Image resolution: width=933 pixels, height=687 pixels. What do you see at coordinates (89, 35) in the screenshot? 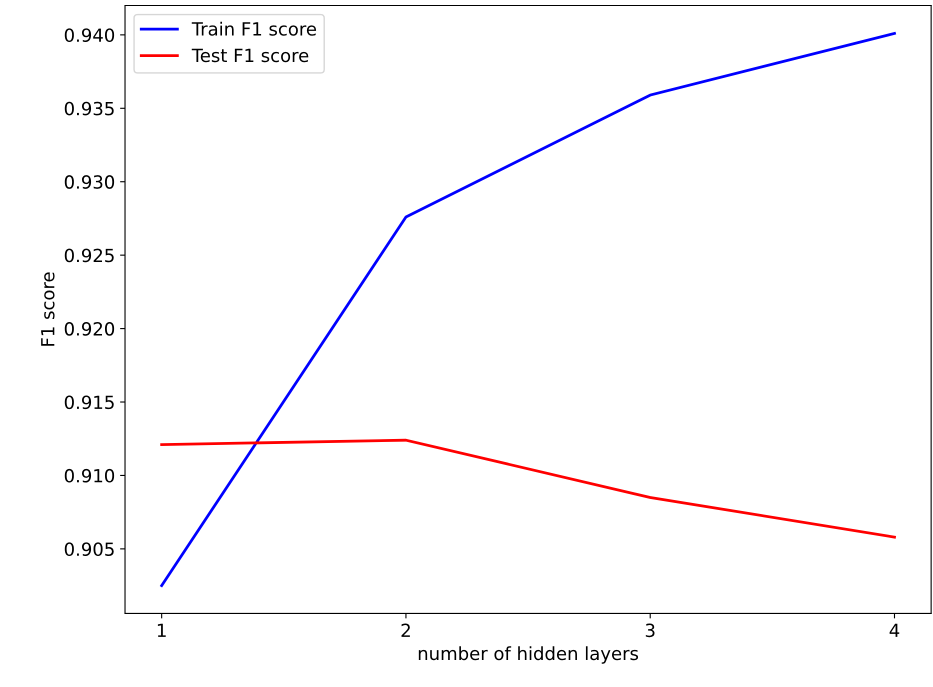
I see `y-tick-label: 0.940` at bounding box center [89, 35].